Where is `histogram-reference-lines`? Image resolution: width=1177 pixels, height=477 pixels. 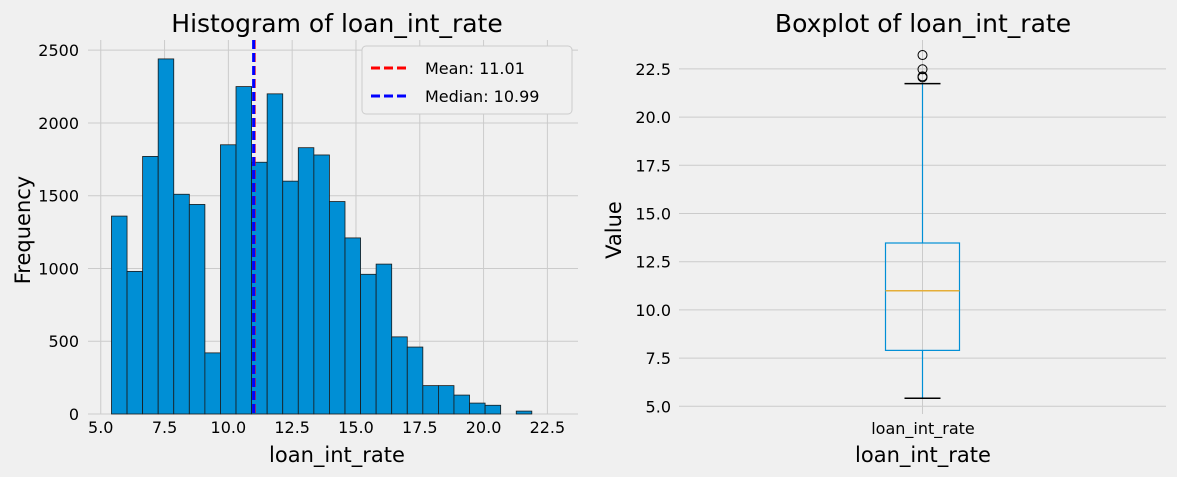 histogram-reference-lines is located at coordinates (254, 227).